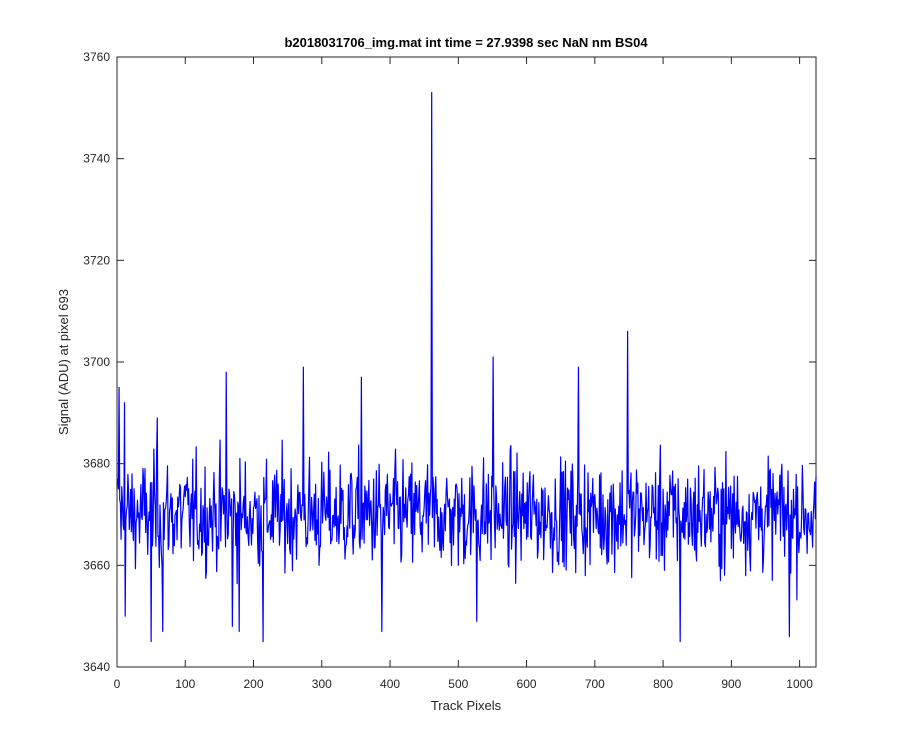 The image size is (900, 750). Describe the element at coordinates (96, 362) in the screenshot. I see `y-tick-label: 3700` at that location.